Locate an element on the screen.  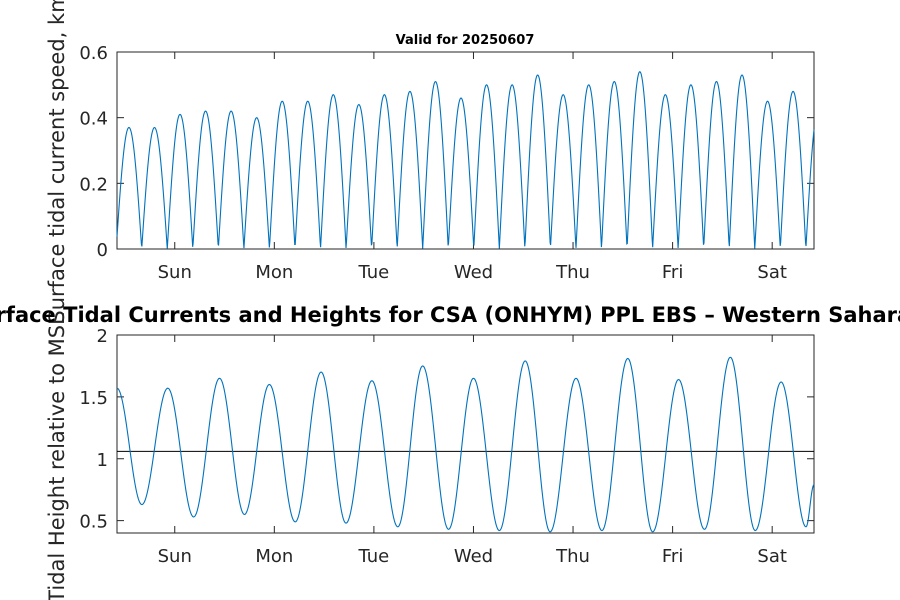
height-xtick-label: Tue is located at coordinates (374, 556).